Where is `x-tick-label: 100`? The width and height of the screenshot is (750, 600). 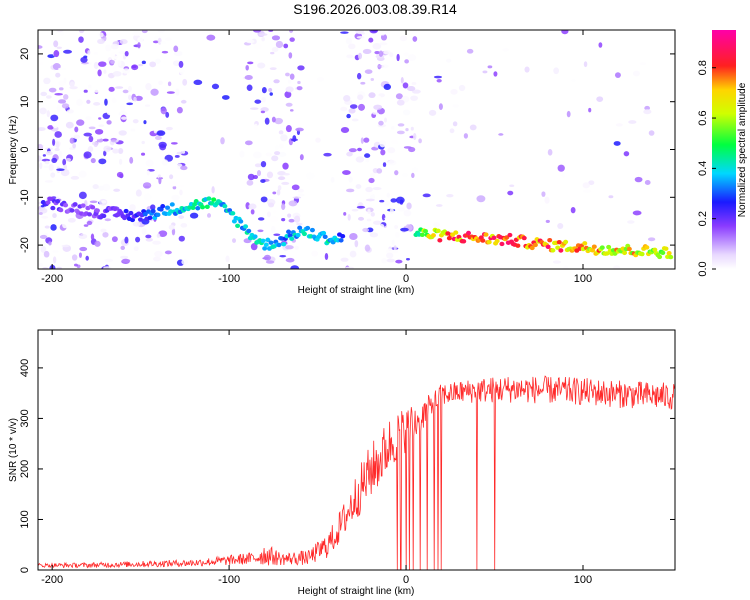
x-tick-label: 100 is located at coordinates (583, 580).